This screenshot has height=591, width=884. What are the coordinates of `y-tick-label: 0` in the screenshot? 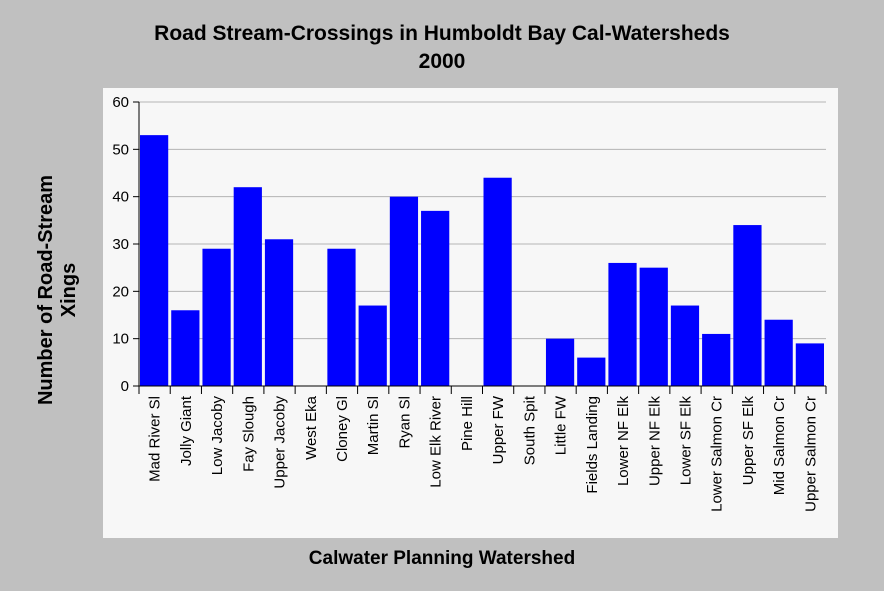 It's located at (125, 386).